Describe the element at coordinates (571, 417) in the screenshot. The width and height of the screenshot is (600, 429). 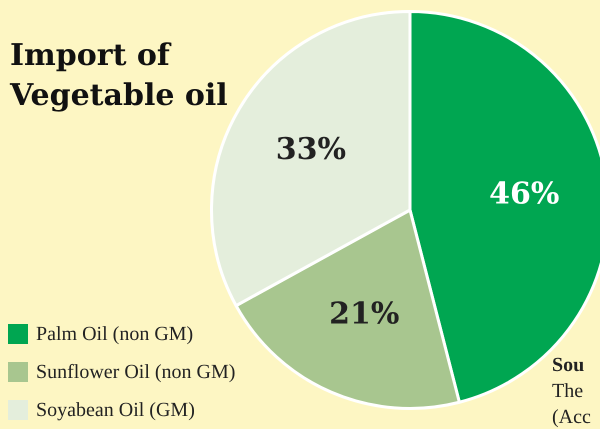
I see `text: (Acc` at that location.